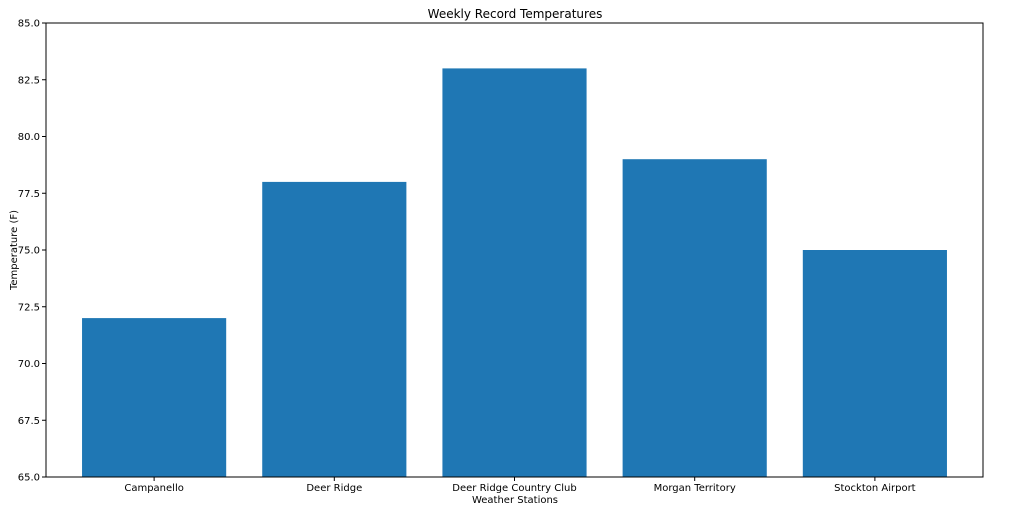 This screenshot has height=514, width=1014. What do you see at coordinates (29, 478) in the screenshot?
I see `y-tick-label: 65.0` at bounding box center [29, 478].